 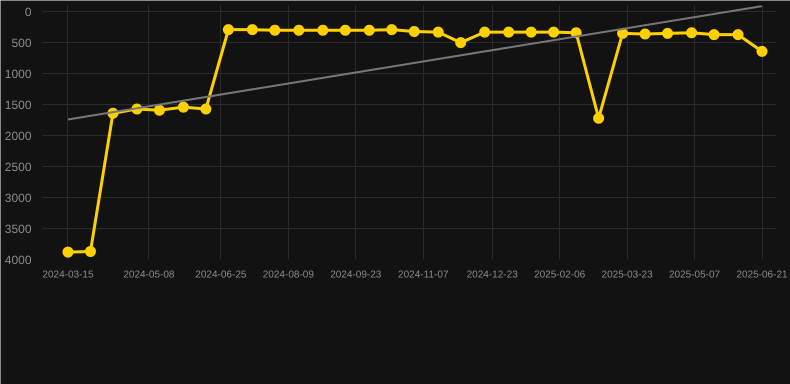 What do you see at coordinates (18, 198) in the screenshot?
I see `y-tick-label: 3000` at bounding box center [18, 198].